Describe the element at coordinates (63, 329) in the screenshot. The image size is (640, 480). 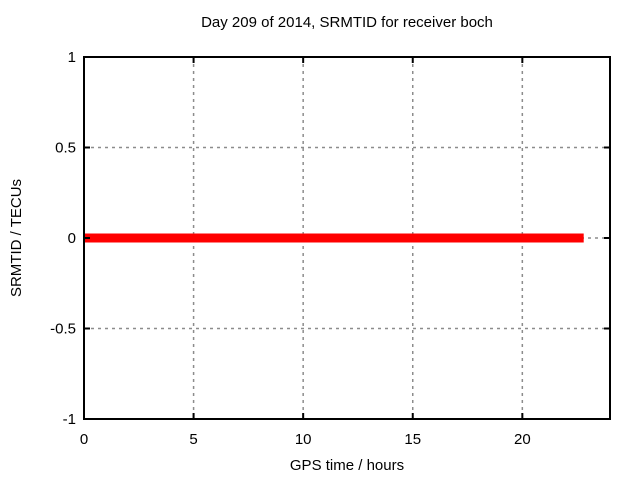
I see `y-tick-label: -0.5` at that location.